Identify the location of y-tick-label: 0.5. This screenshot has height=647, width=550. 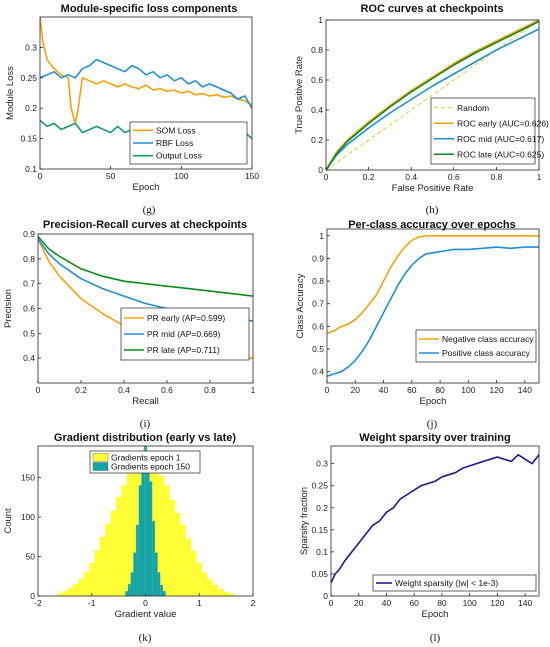
(29, 333).